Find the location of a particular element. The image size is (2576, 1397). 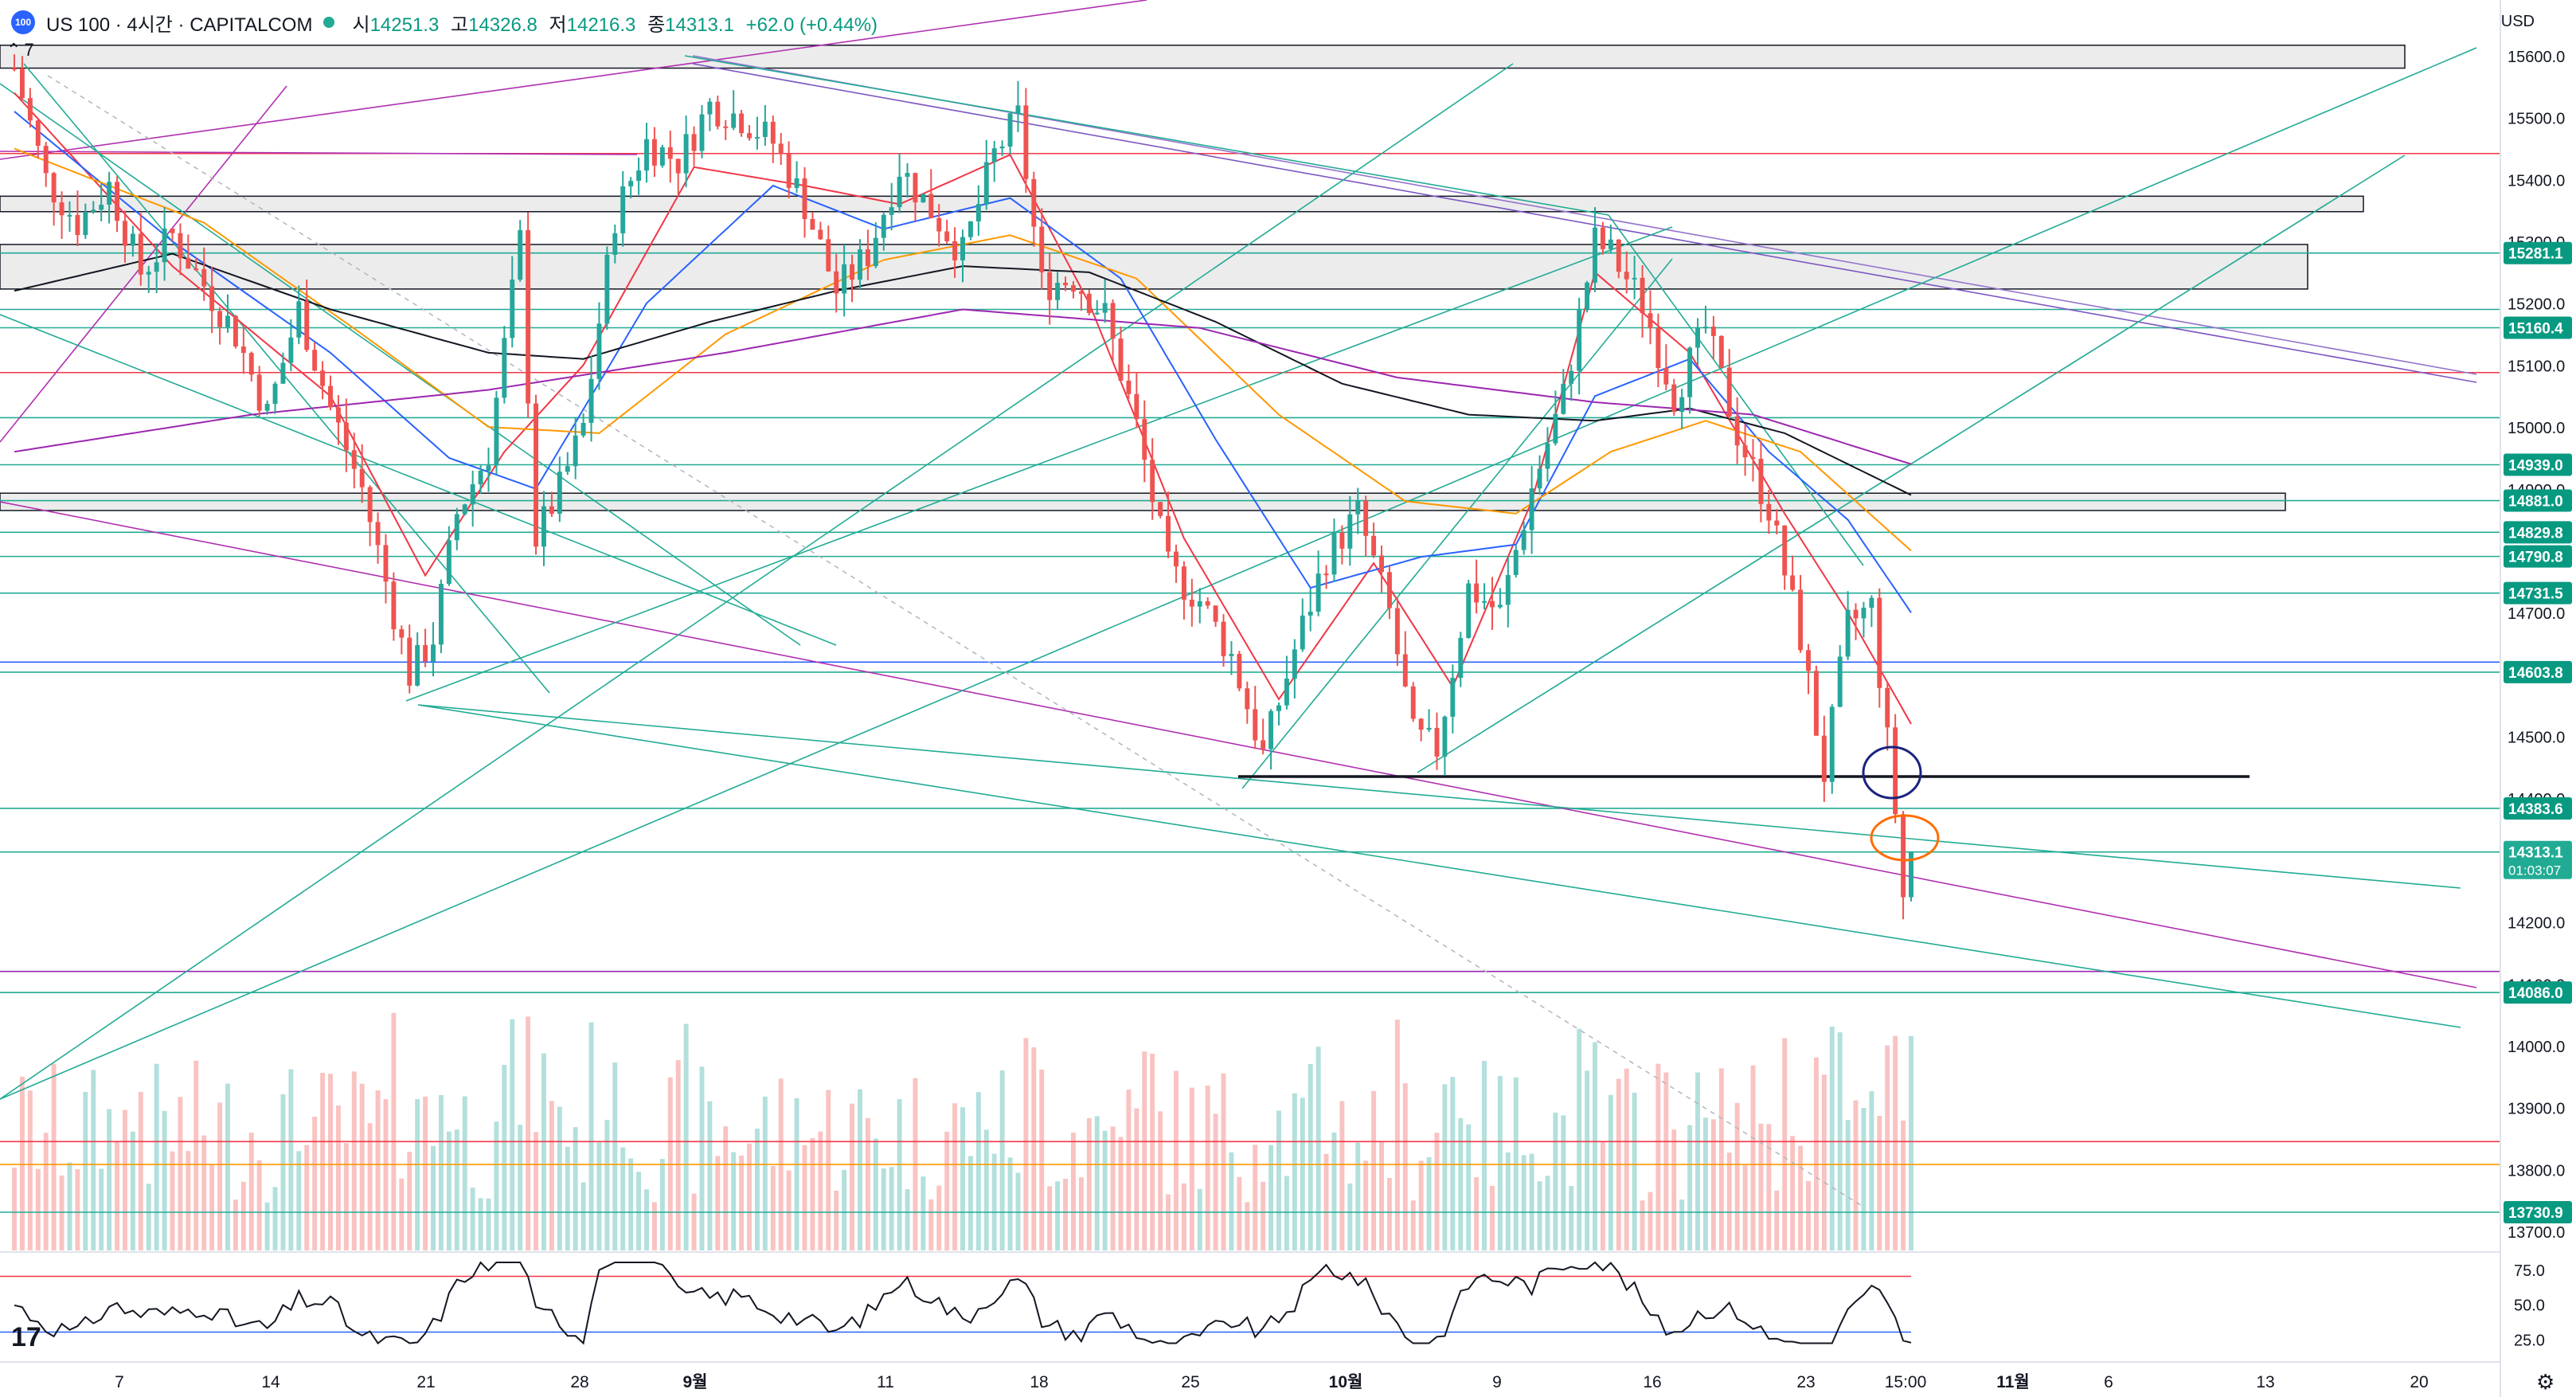

symbol-title: US 100 · 4시간 · CAPITALCOM is located at coordinates (179, 25).